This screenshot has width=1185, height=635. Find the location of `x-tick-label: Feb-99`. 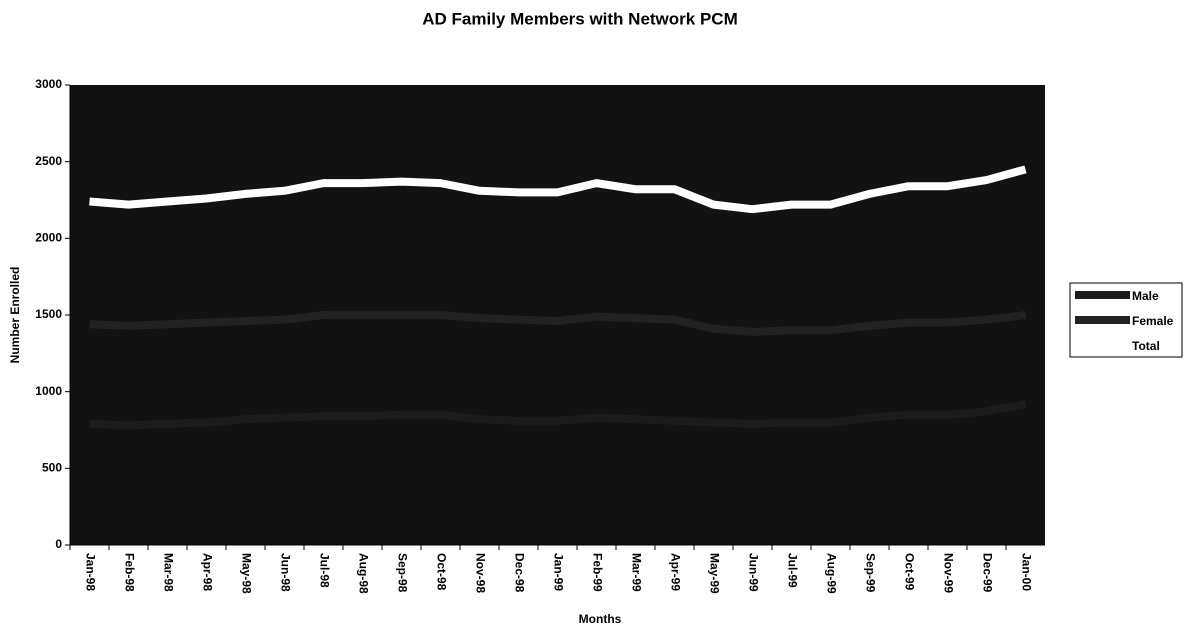

x-tick-label: Feb-99 is located at coordinates (597, 572).